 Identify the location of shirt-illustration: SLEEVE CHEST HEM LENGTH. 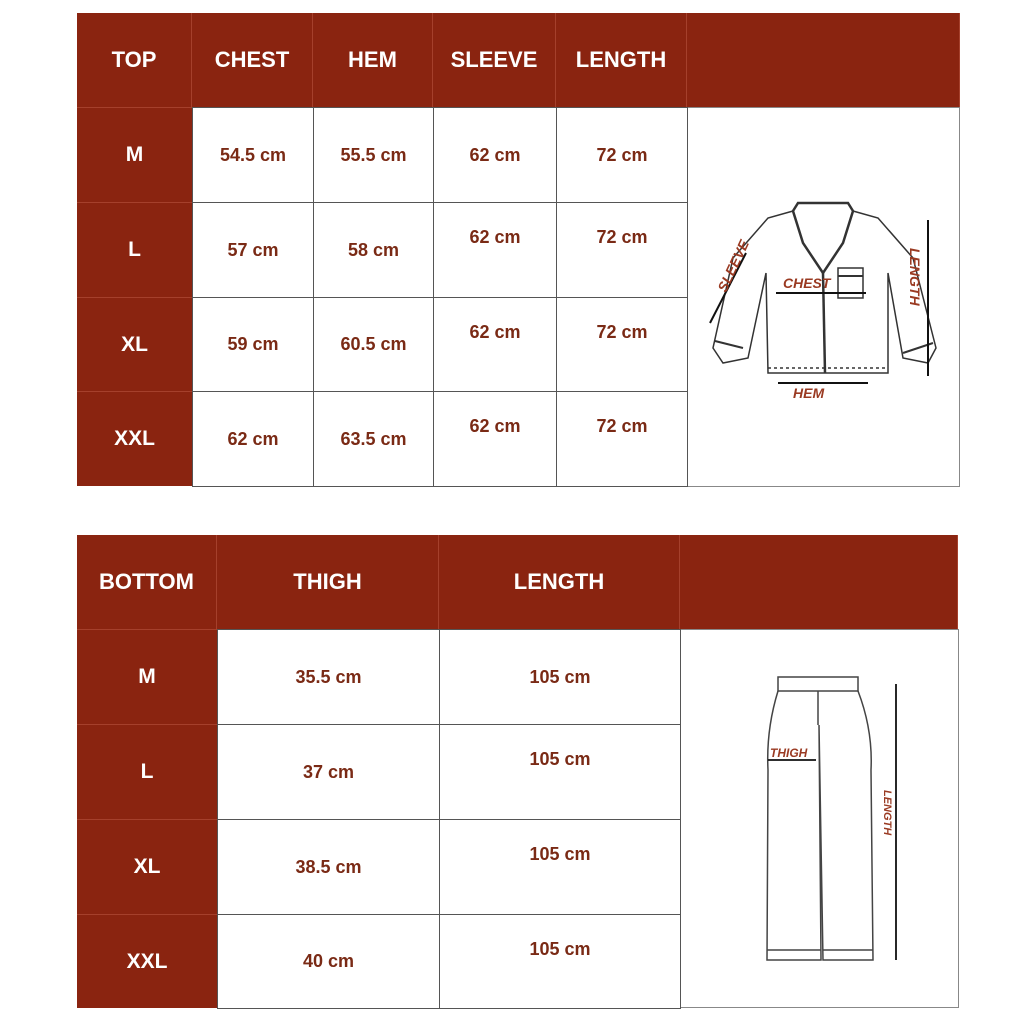
(823, 297).